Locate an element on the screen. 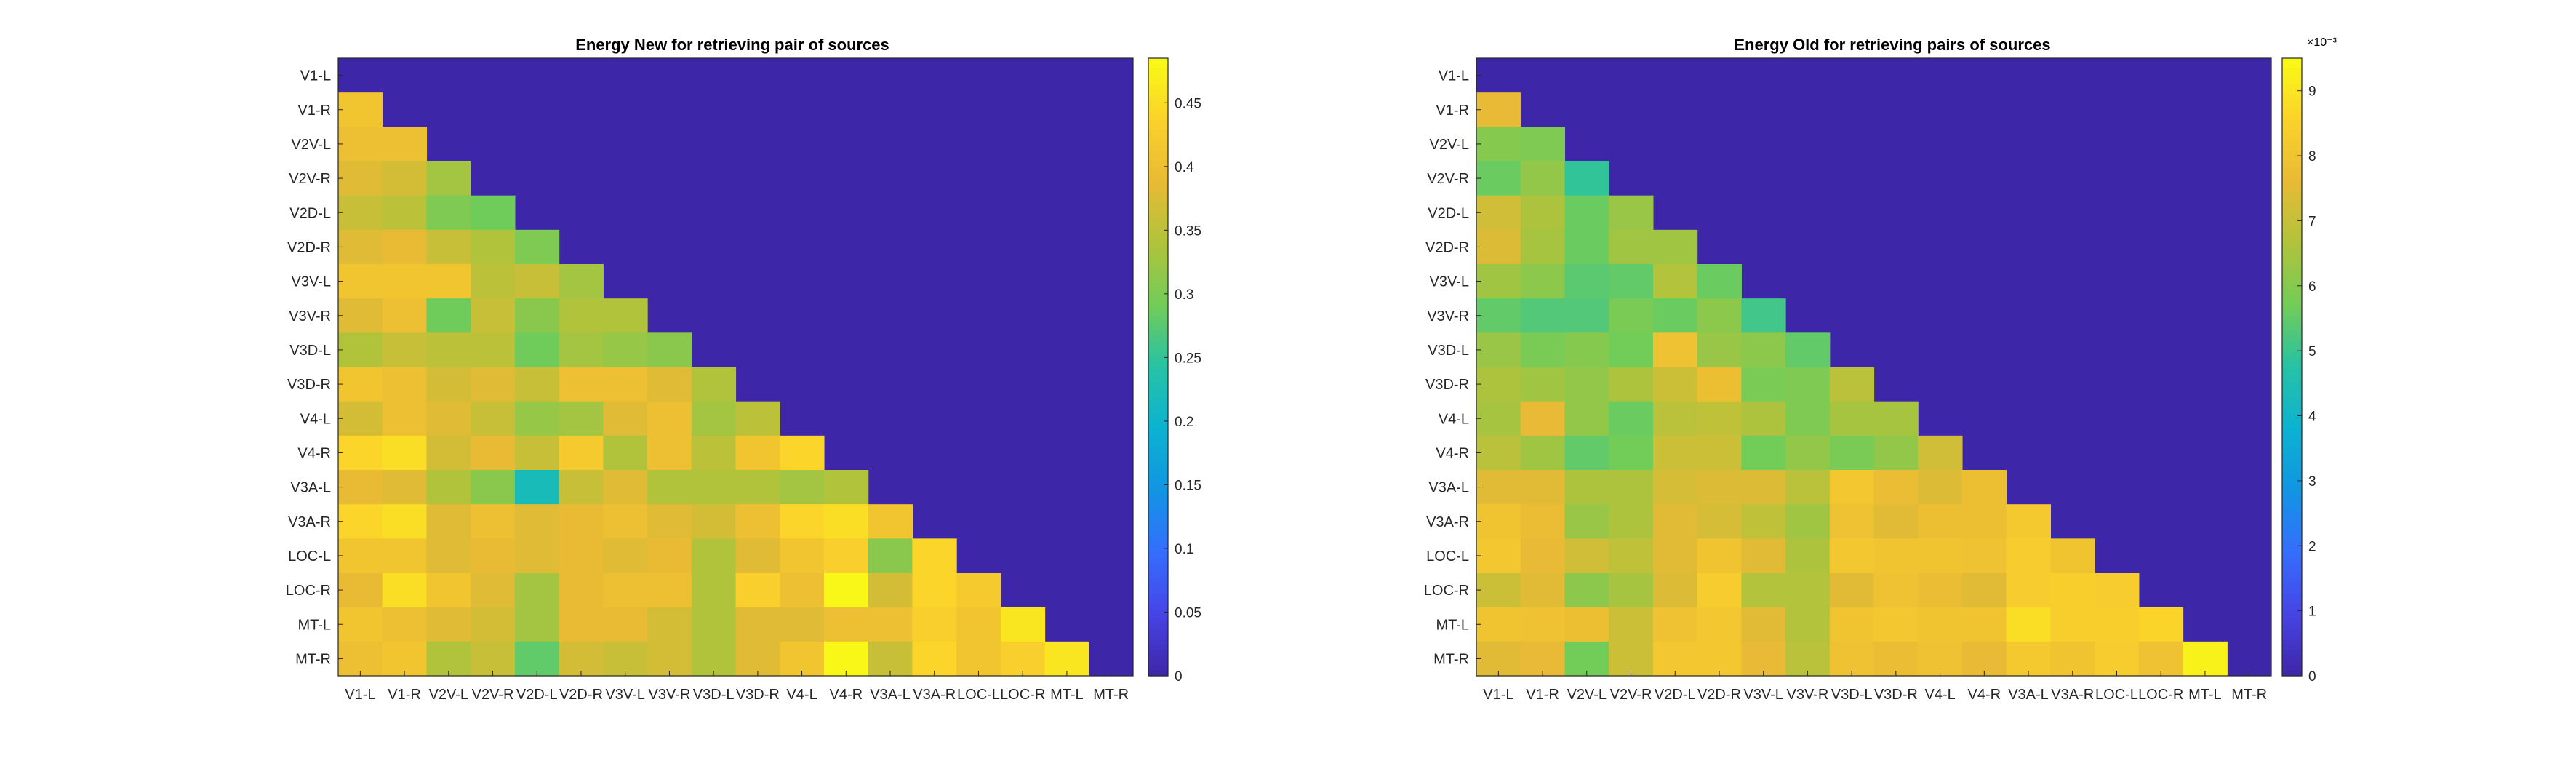  x-tick-label: V2D-L is located at coordinates (537, 695).